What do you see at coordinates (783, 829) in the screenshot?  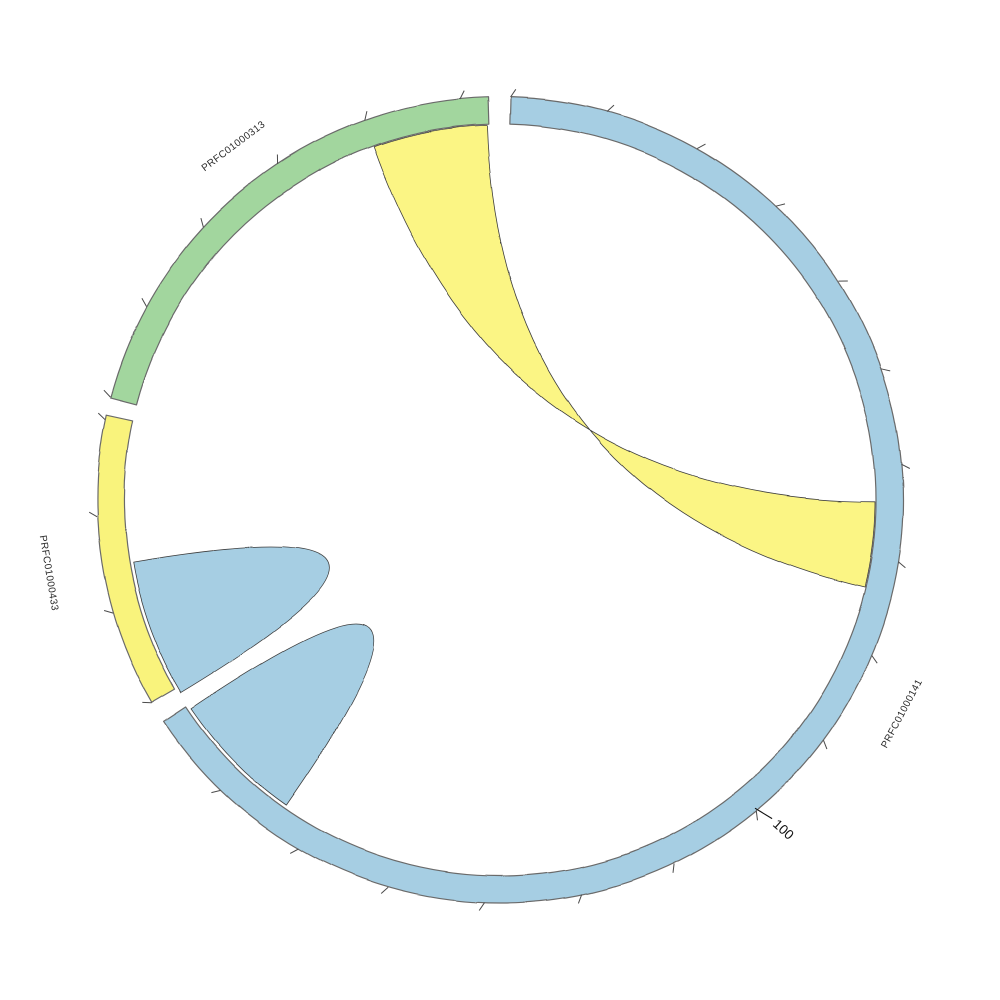 I see `tick-label-100: 100` at bounding box center [783, 829].